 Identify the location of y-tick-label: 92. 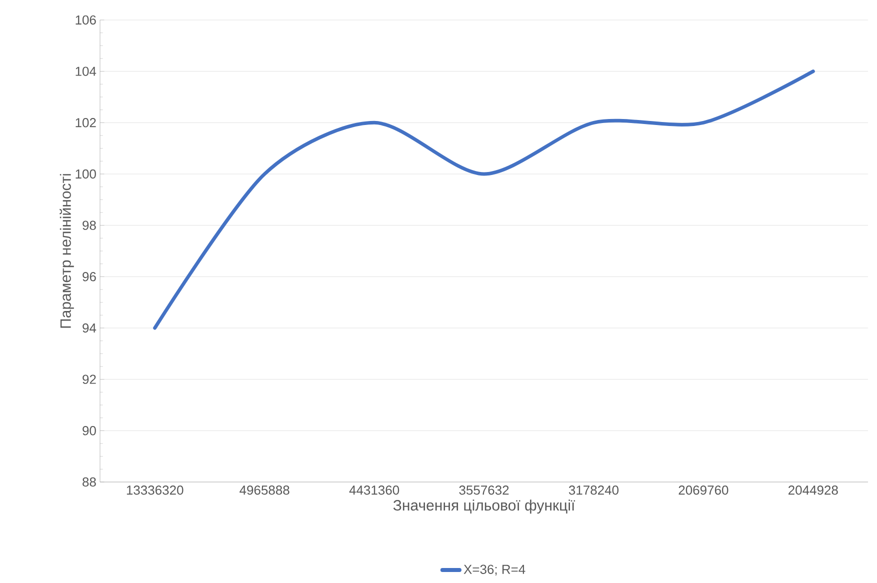
(89, 379).